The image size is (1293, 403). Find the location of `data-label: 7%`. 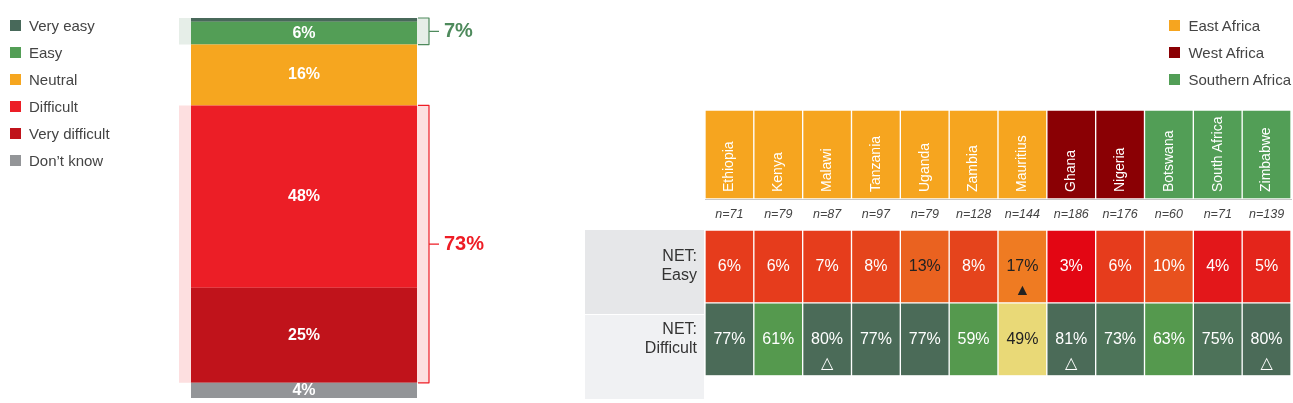

data-label: 7% is located at coordinates (827, 265).